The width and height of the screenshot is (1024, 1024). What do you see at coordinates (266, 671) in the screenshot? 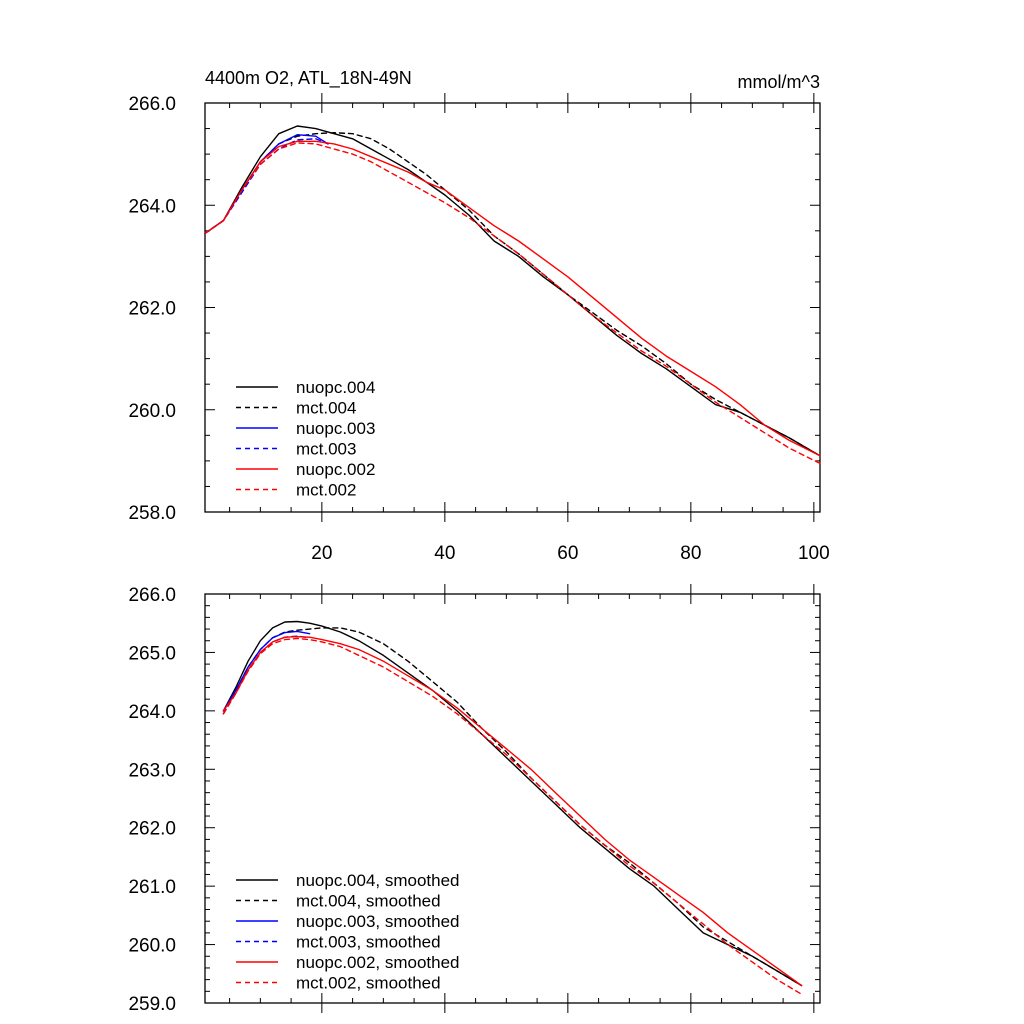
I see `series-line` at bounding box center [266, 671].